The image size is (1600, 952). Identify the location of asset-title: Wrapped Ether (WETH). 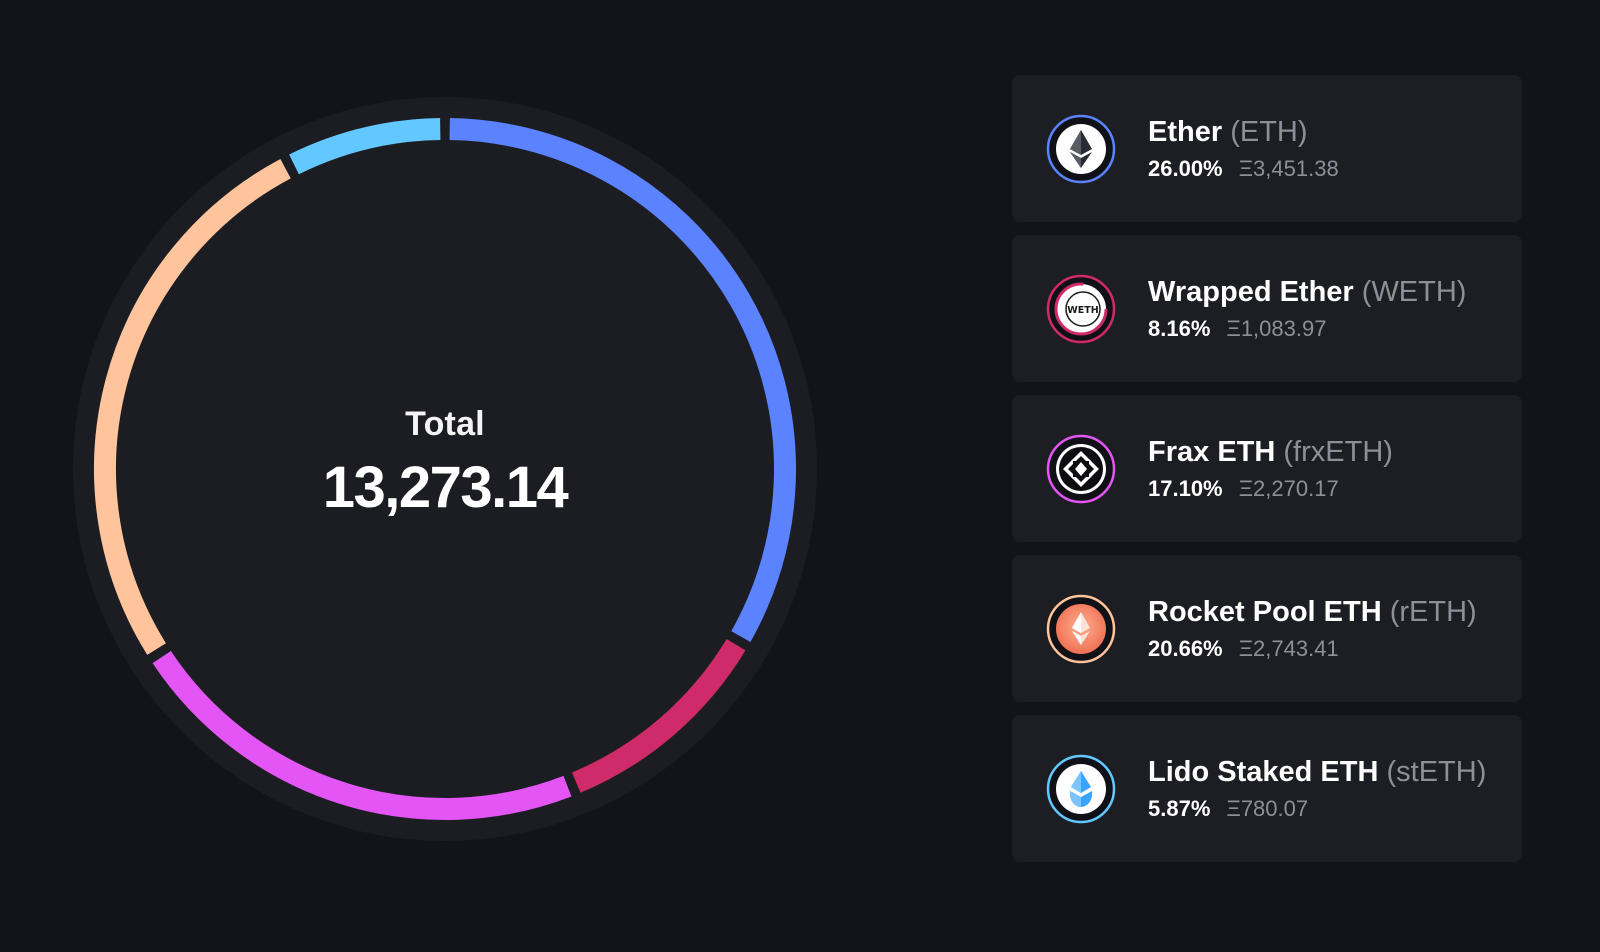
(1307, 292).